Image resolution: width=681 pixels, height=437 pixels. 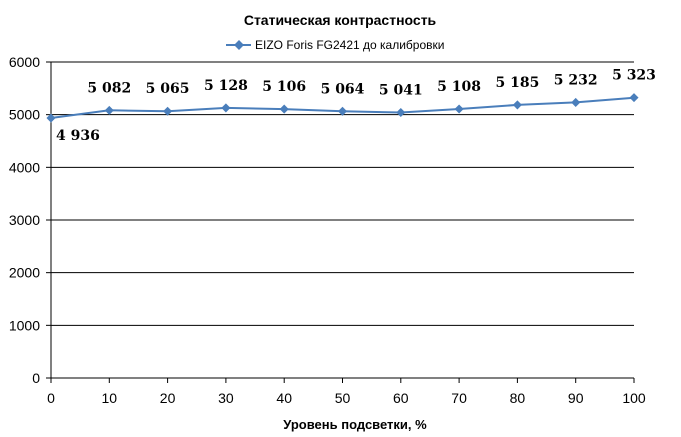 I want to click on data-label: 5 323, so click(x=634, y=76).